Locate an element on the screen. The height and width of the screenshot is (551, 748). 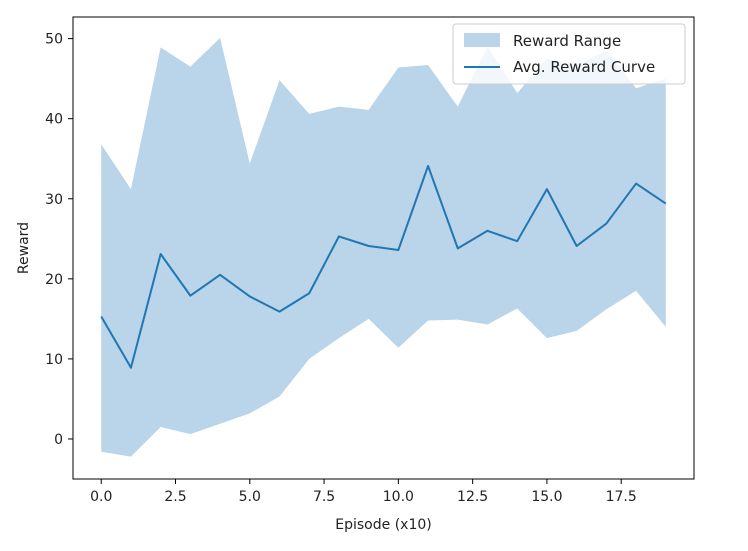
x-tick-label: 10.0 is located at coordinates (398, 497).